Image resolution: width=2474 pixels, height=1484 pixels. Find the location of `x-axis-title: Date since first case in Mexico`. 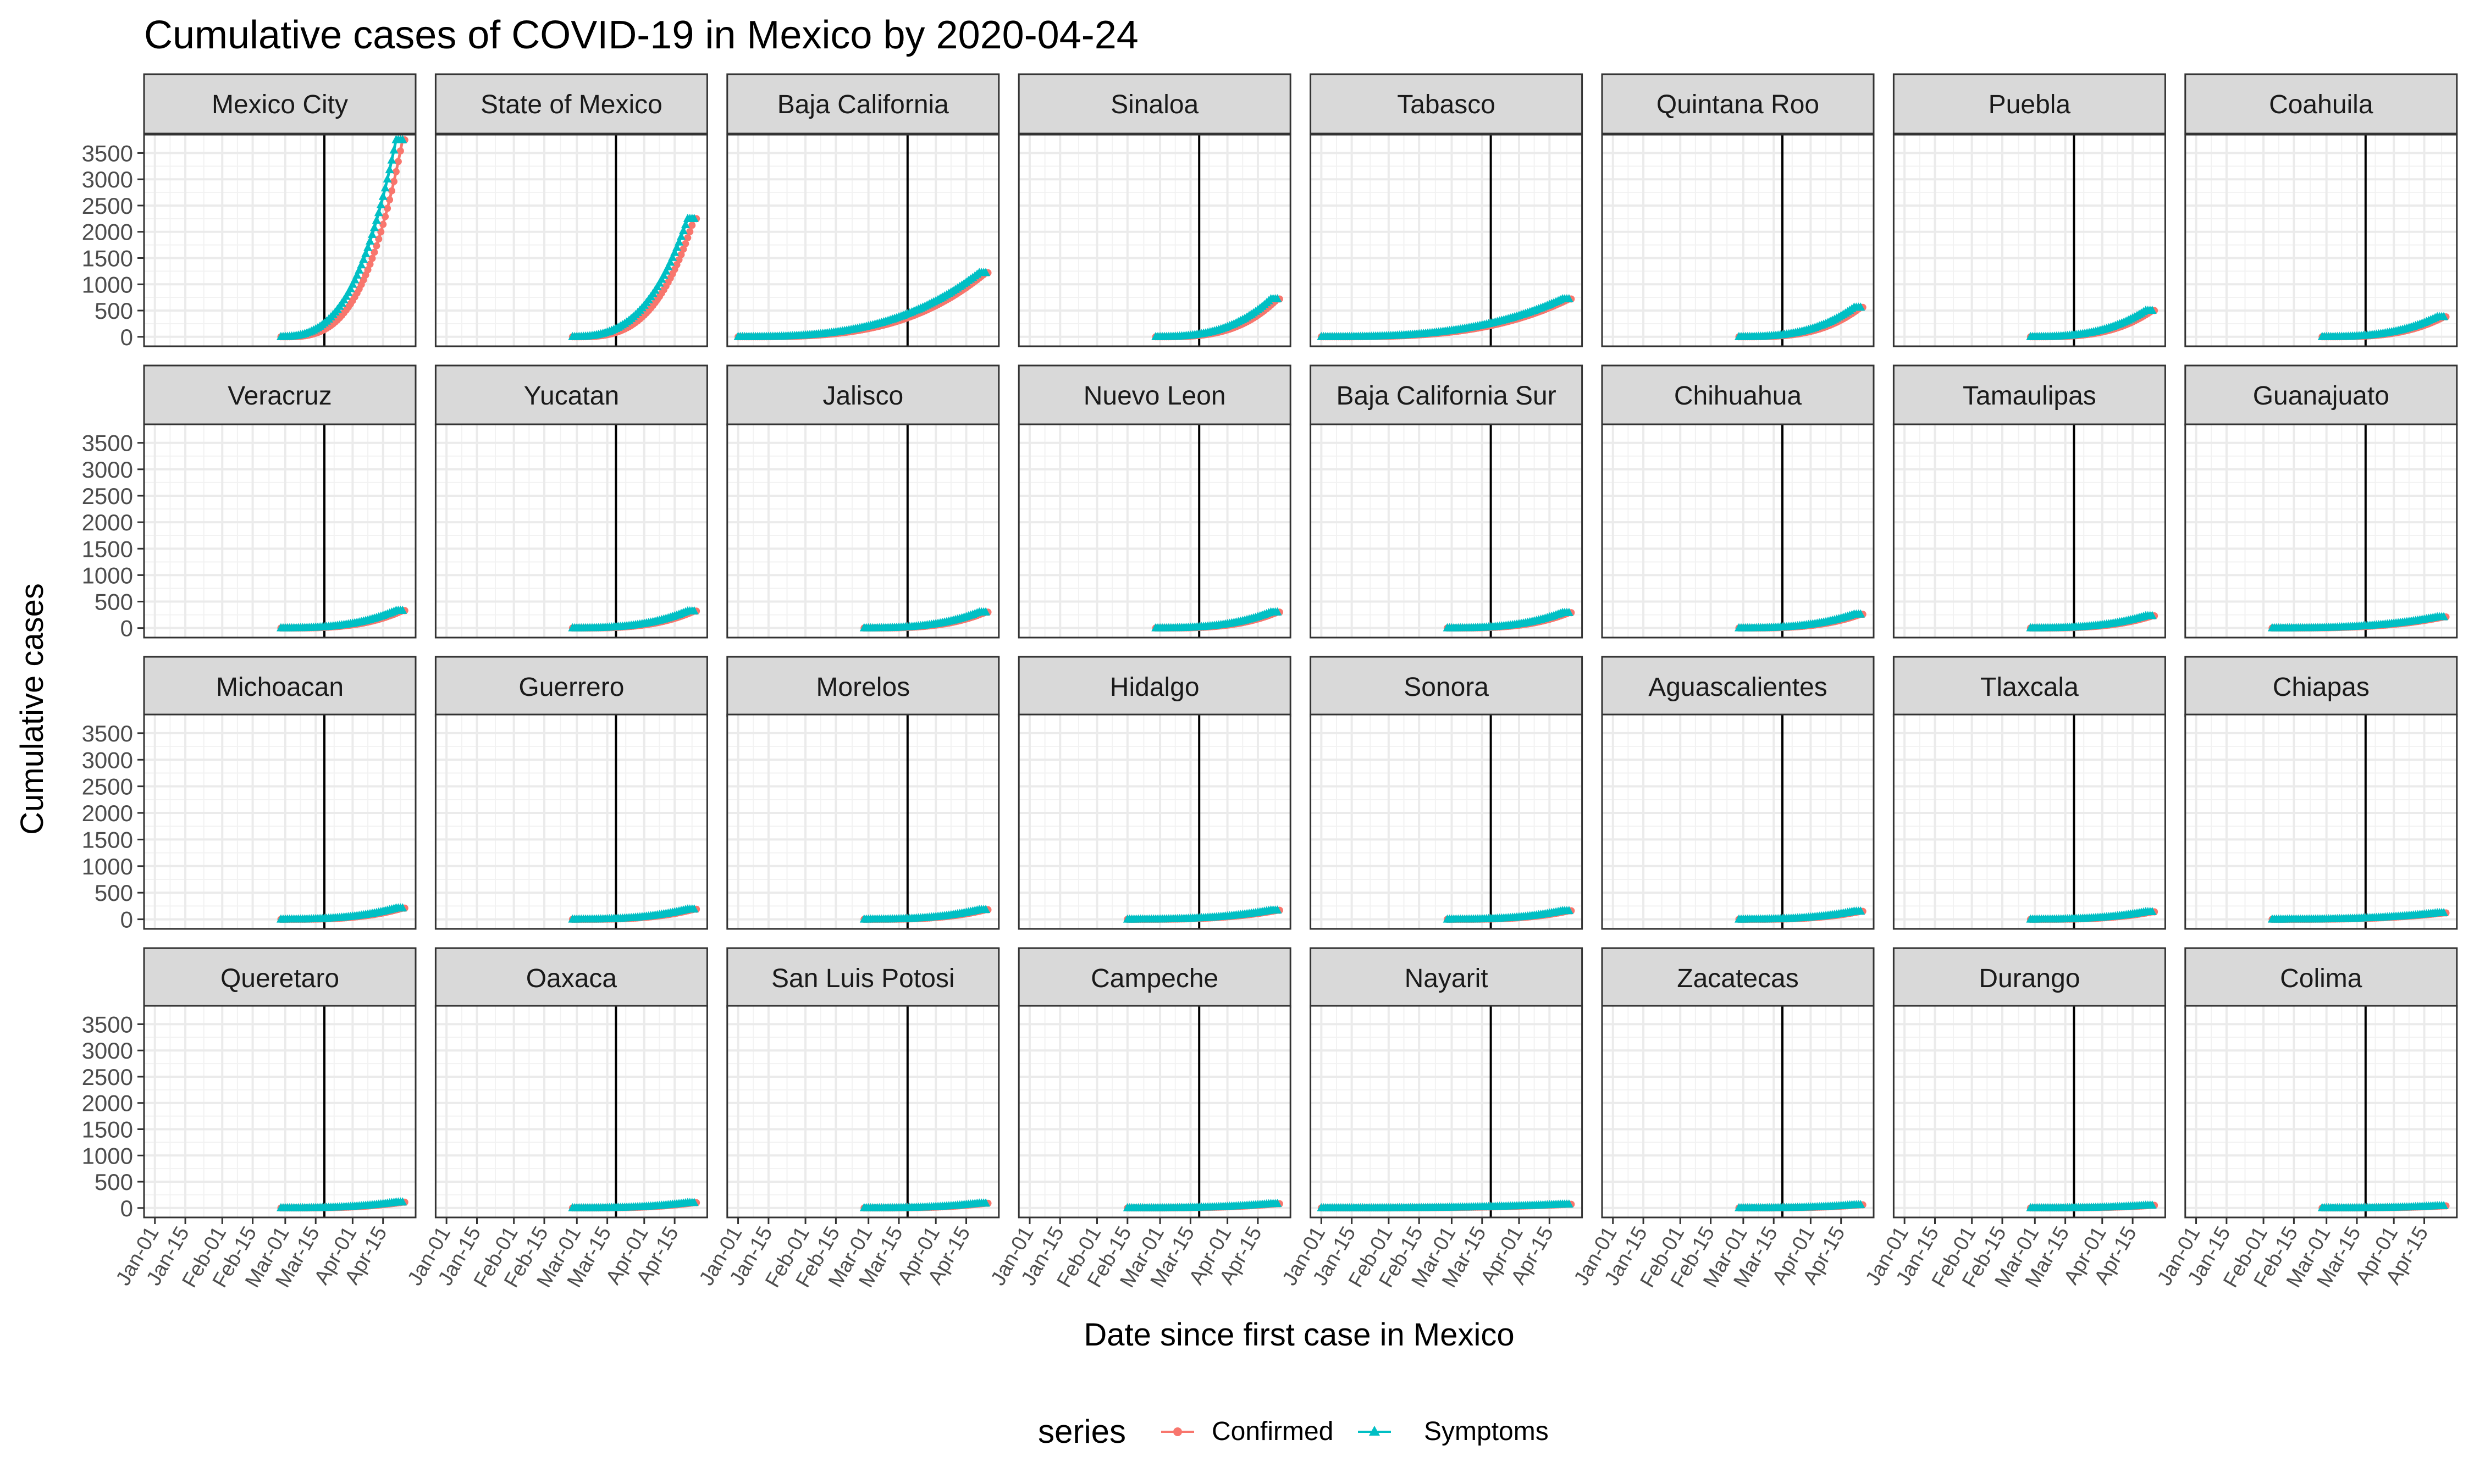

x-axis-title: Date since first case in Mexico is located at coordinates (1299, 1335).